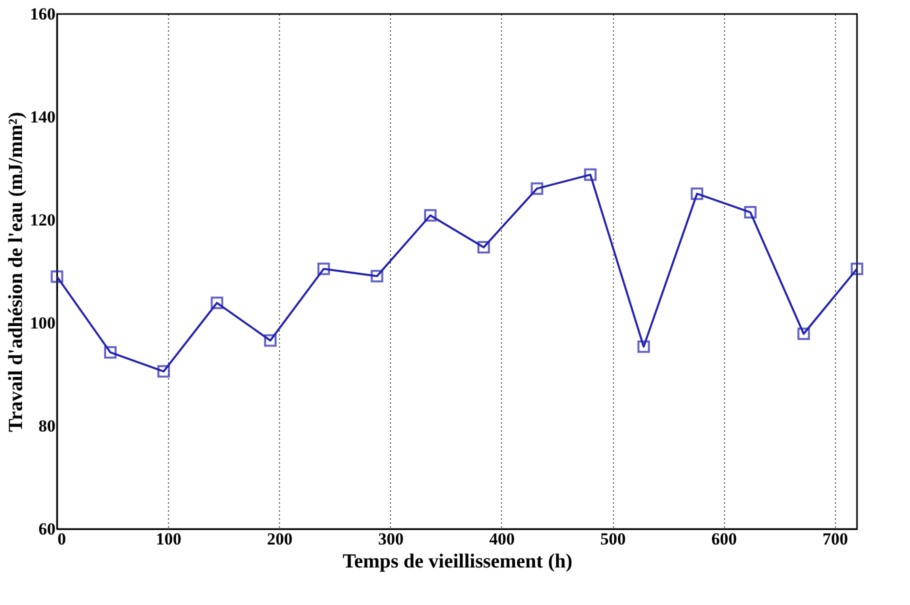  What do you see at coordinates (43, 220) in the screenshot?
I see `y-tick-label: 120` at bounding box center [43, 220].